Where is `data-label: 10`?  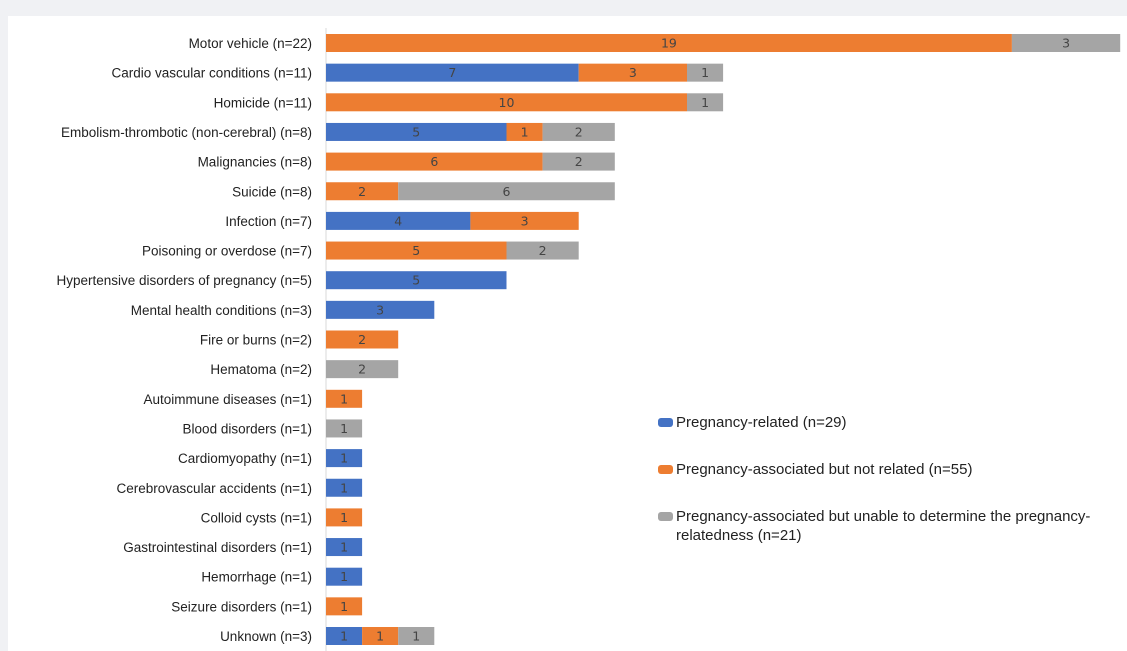 data-label: 10 is located at coordinates (507, 102).